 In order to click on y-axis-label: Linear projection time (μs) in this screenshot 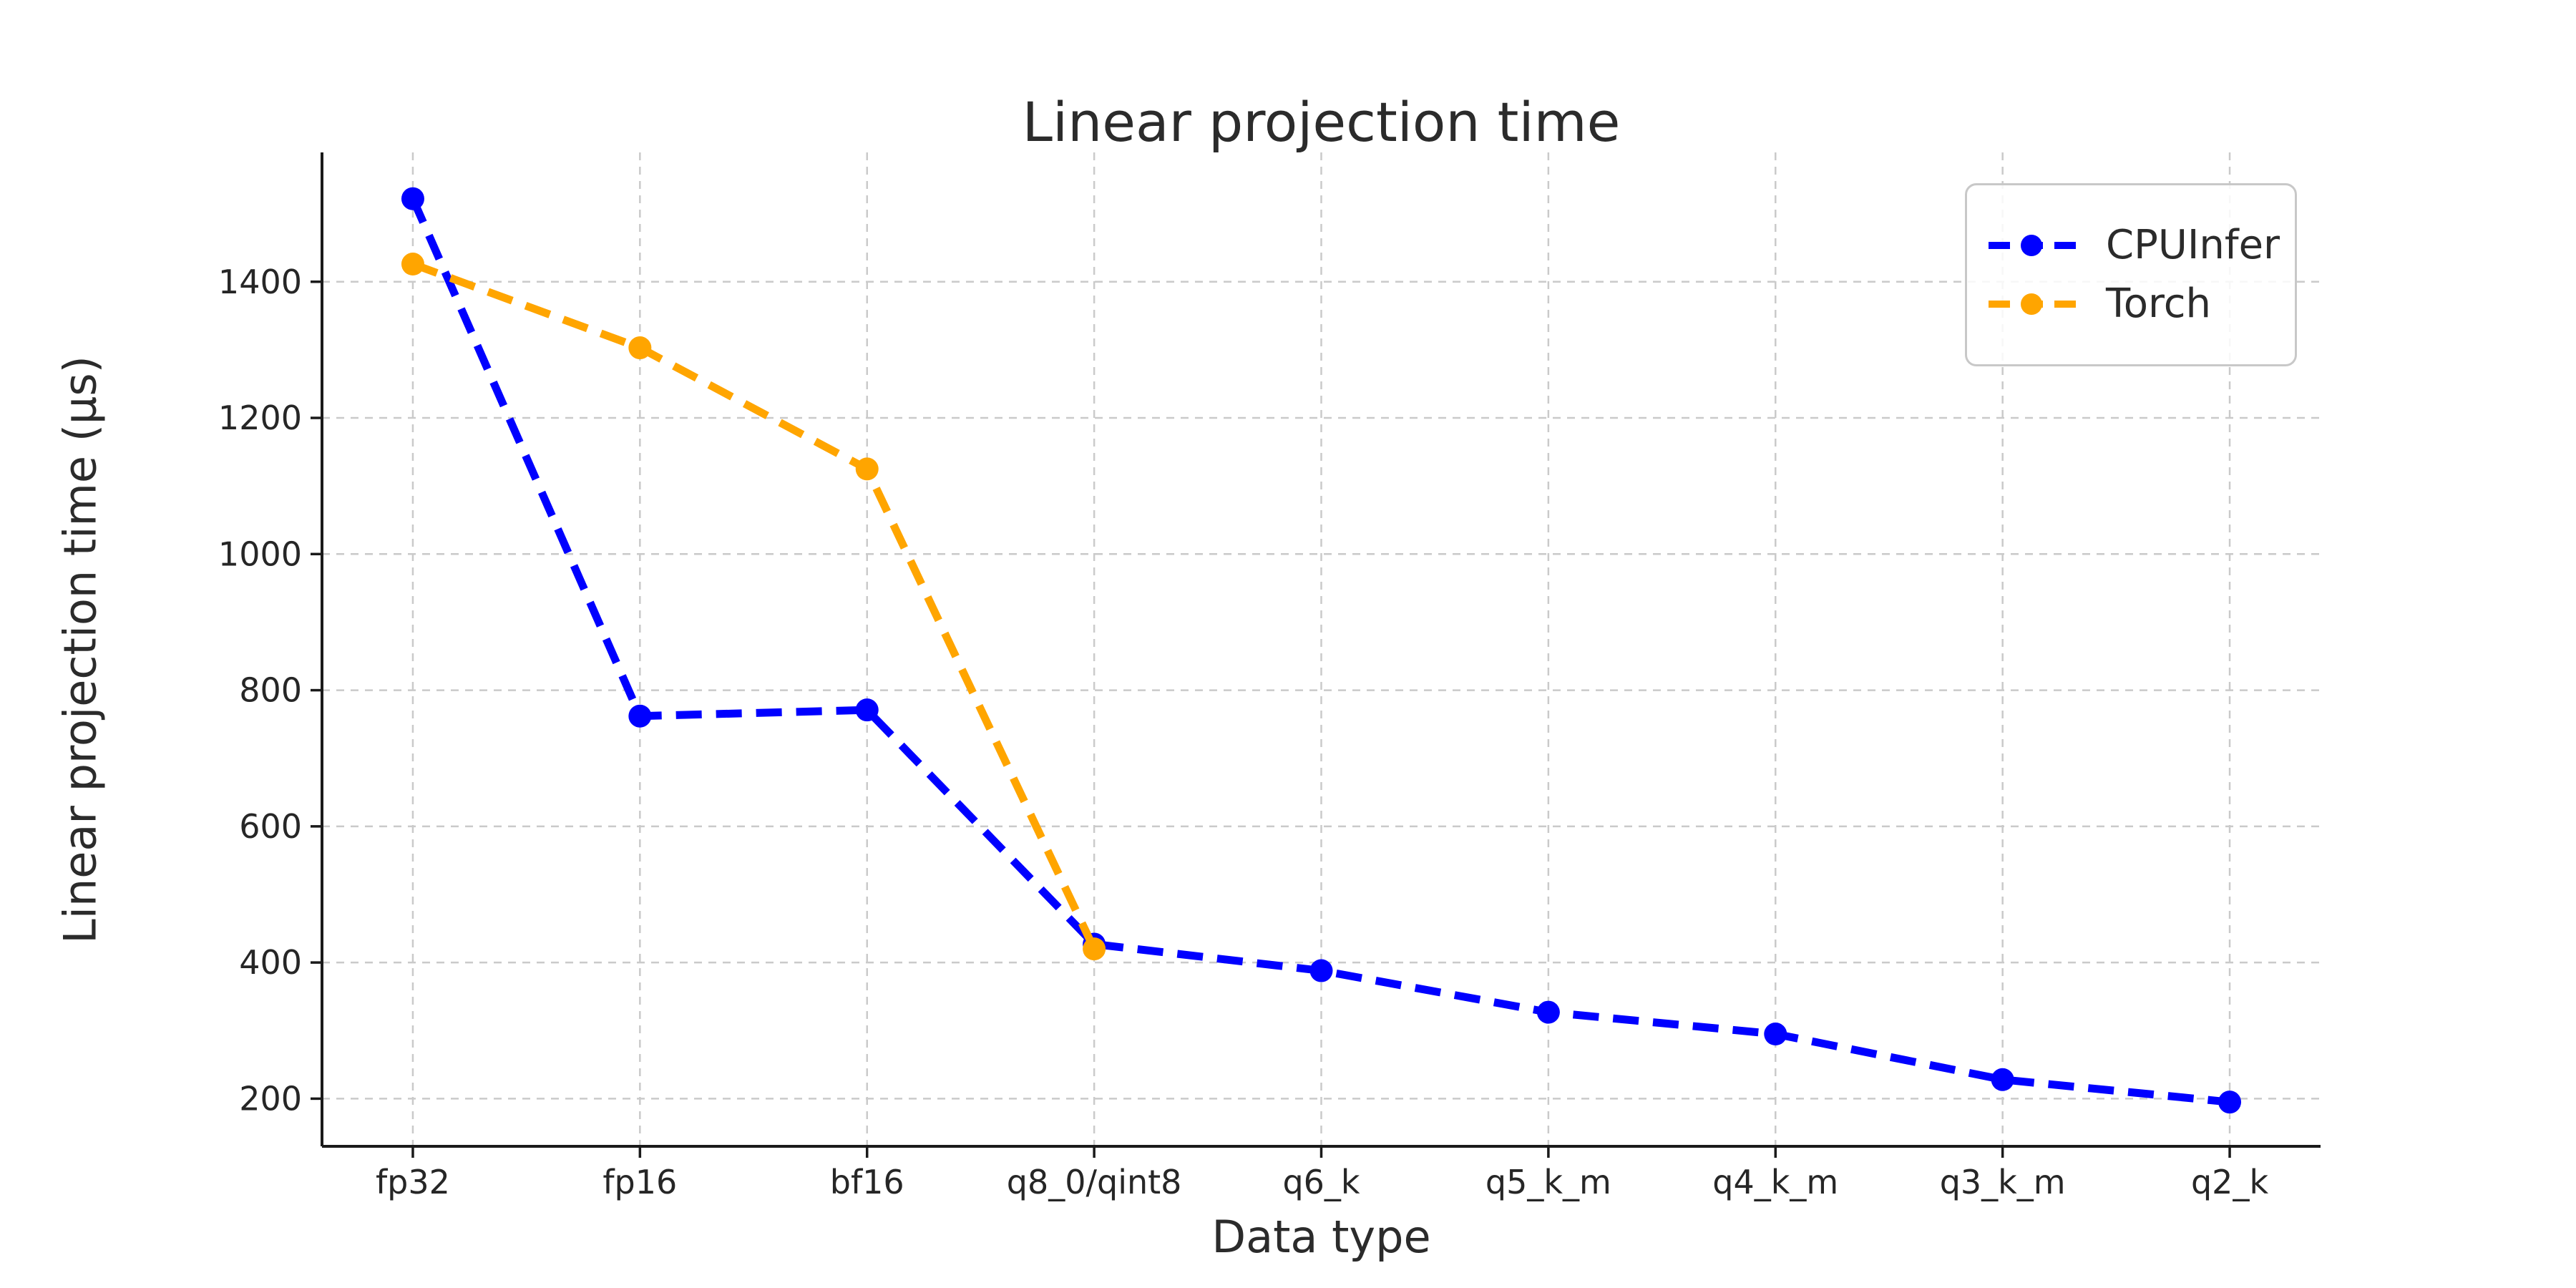, I will do `click(80, 650)`.